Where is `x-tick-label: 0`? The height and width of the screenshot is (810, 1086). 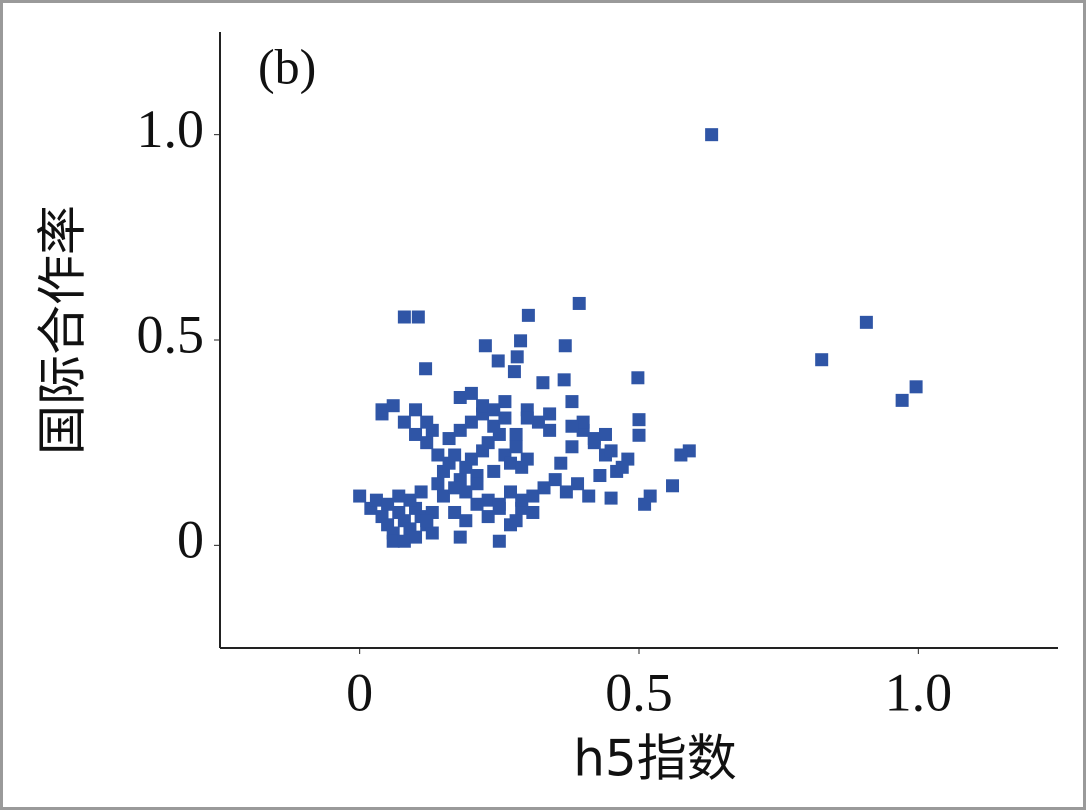 x-tick-label: 0 is located at coordinates (359, 692).